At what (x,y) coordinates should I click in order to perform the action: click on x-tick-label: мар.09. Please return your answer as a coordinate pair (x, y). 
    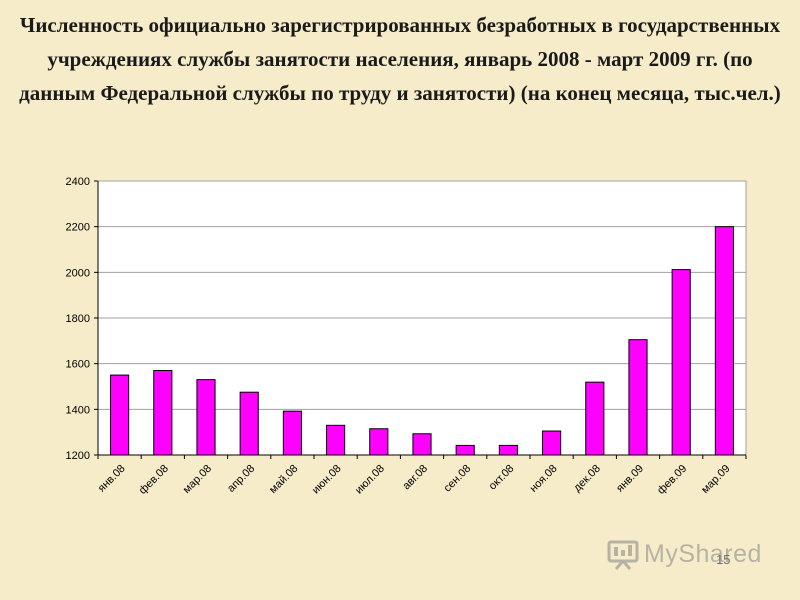
    Looking at the image, I should click on (715, 479).